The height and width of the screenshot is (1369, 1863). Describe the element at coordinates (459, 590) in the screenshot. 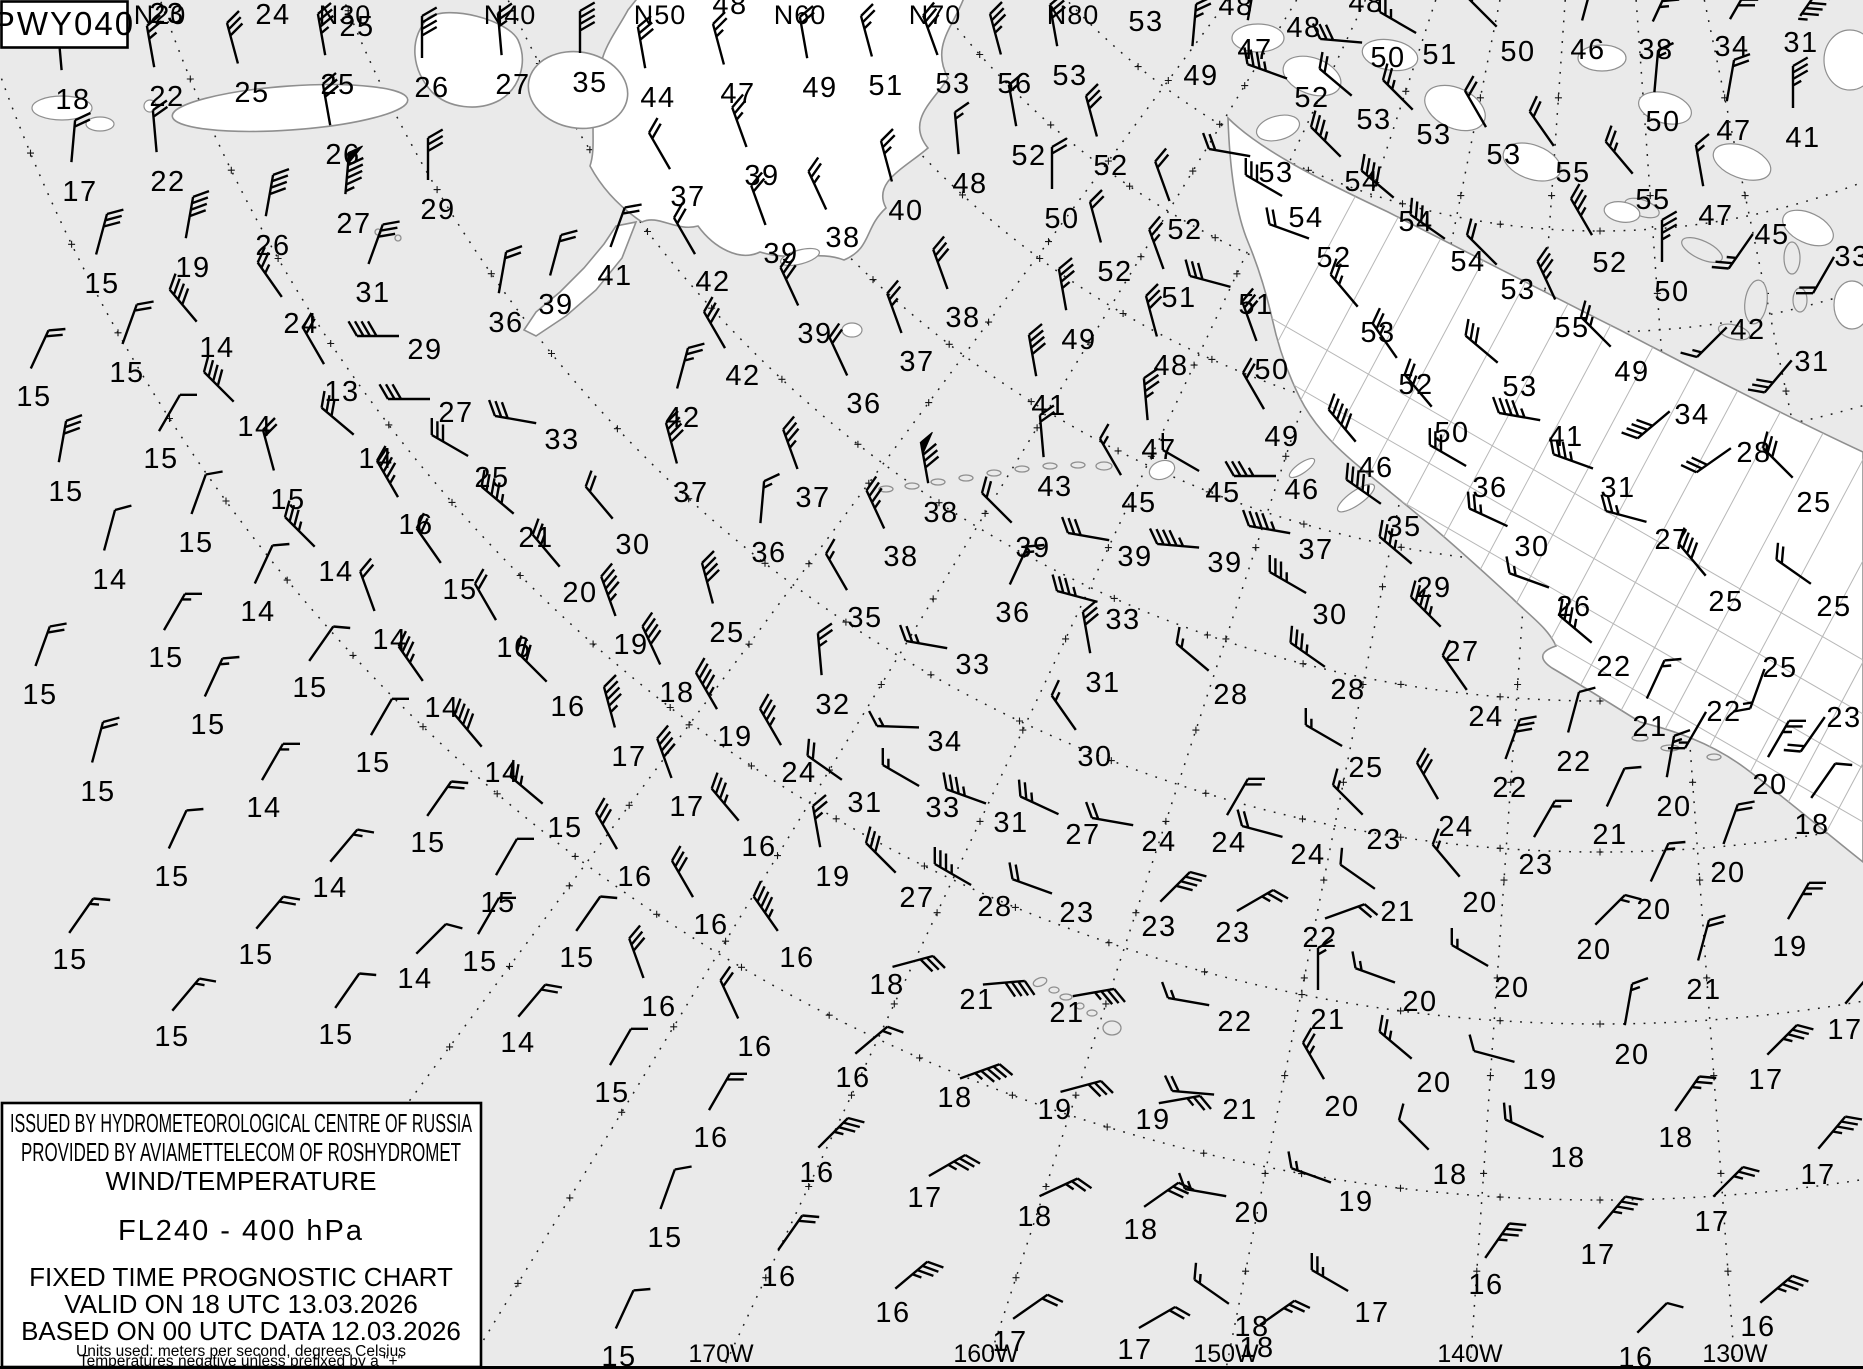

I see `station-temperature: 15` at that location.